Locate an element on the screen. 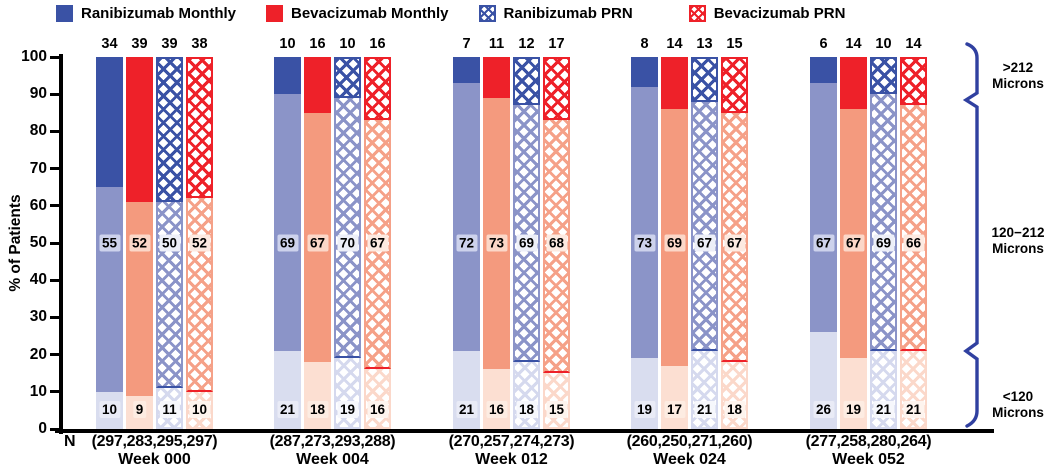  y-tick-label: 0 is located at coordinates (42, 428).